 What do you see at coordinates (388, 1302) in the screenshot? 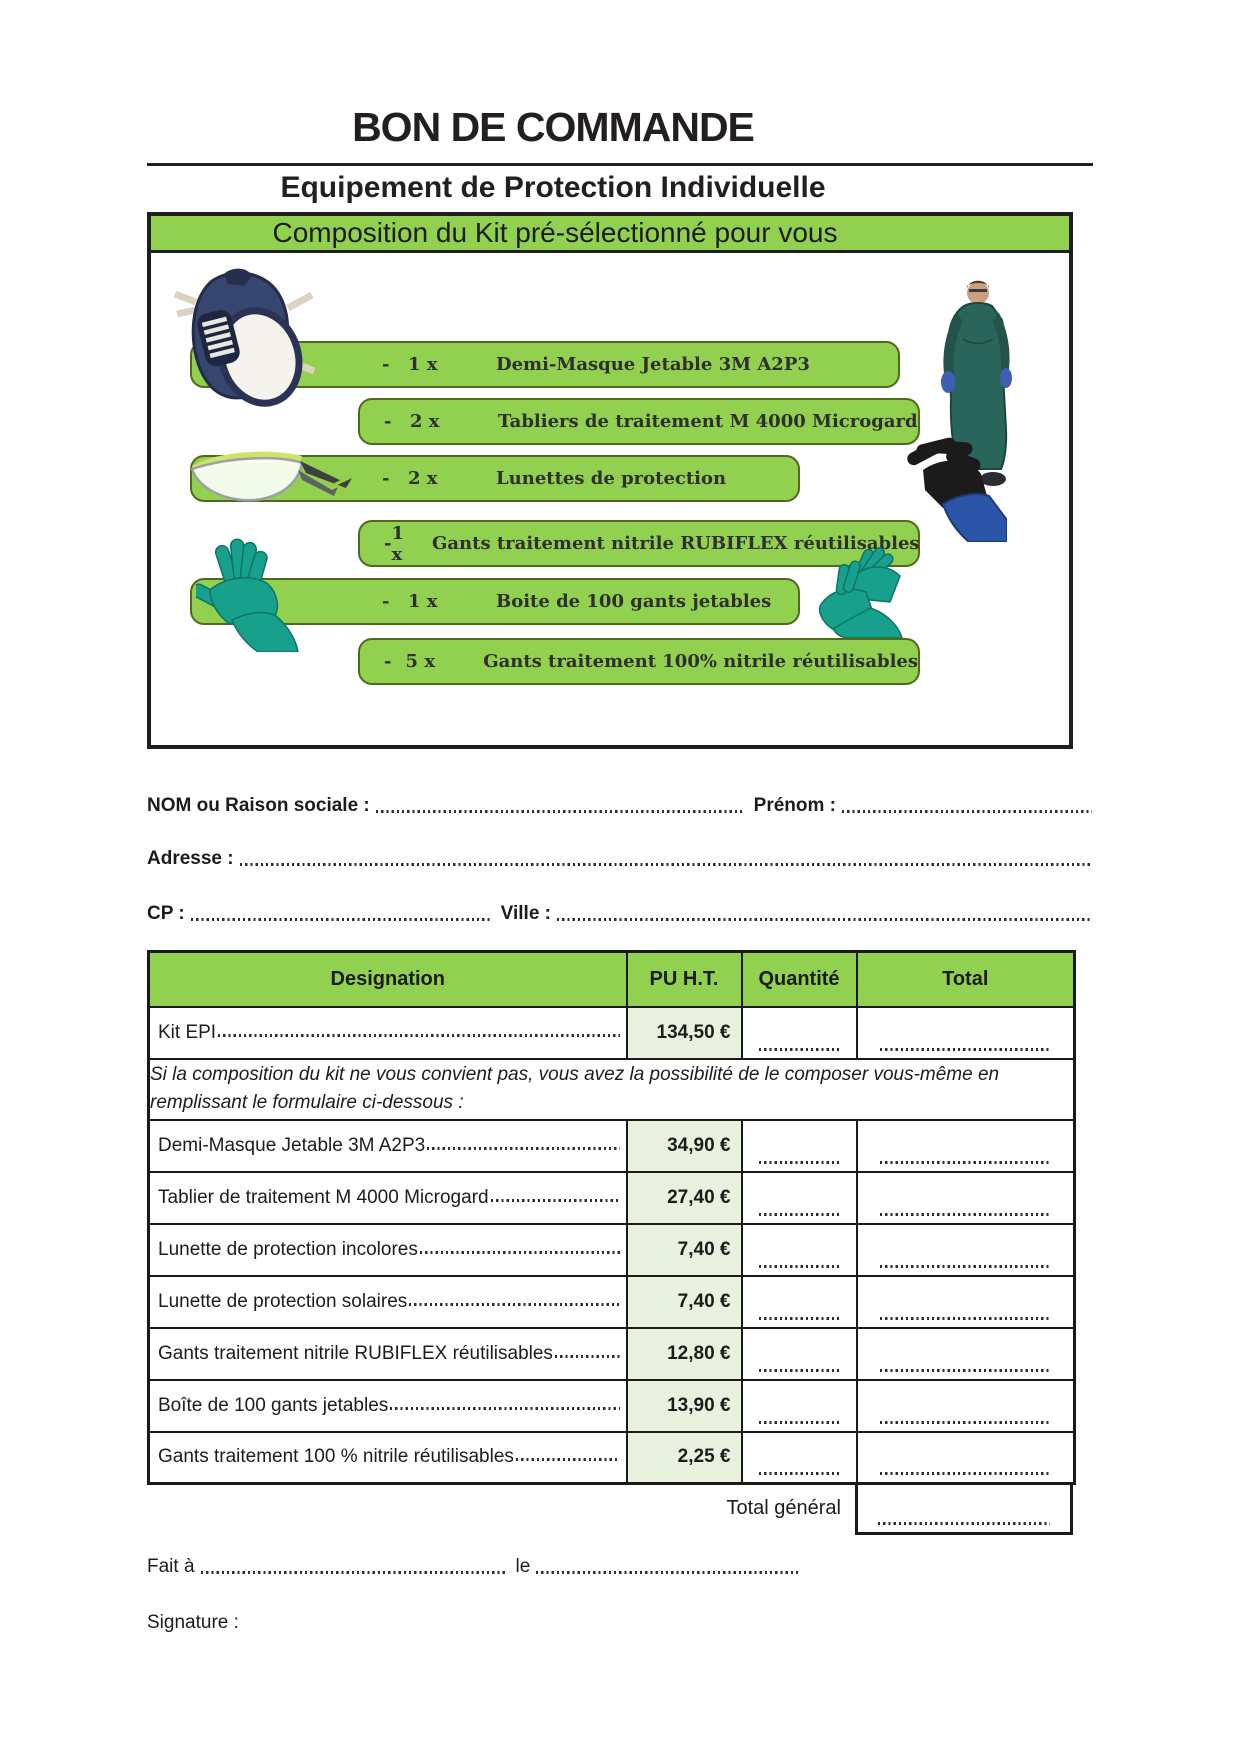
I see `item-designation: Lunette de protection solaires` at bounding box center [388, 1302].